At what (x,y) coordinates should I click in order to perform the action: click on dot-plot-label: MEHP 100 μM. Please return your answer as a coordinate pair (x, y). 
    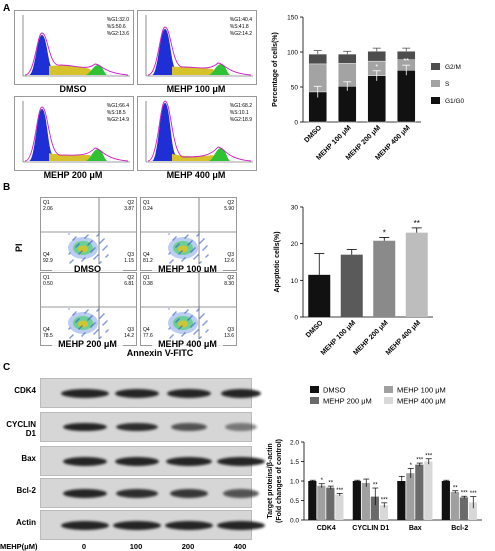
    Looking at the image, I should click on (187, 269).